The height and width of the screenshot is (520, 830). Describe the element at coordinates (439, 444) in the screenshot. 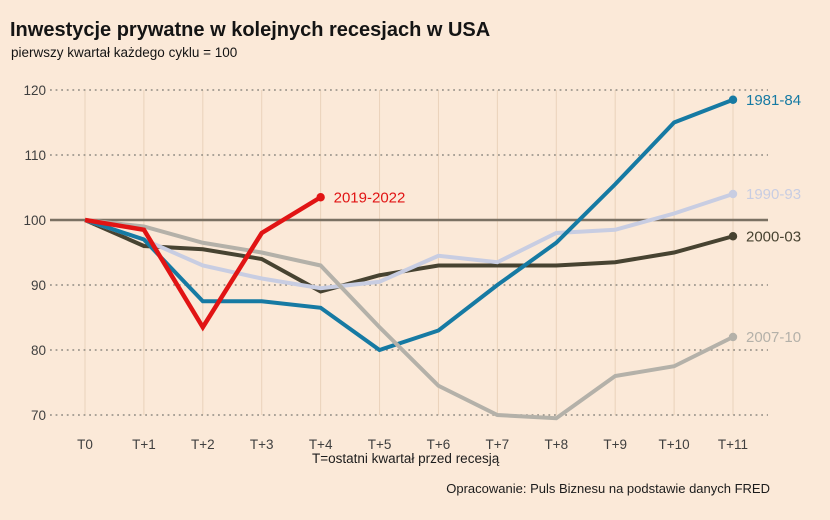

I see `x-tick-label: T+6` at that location.